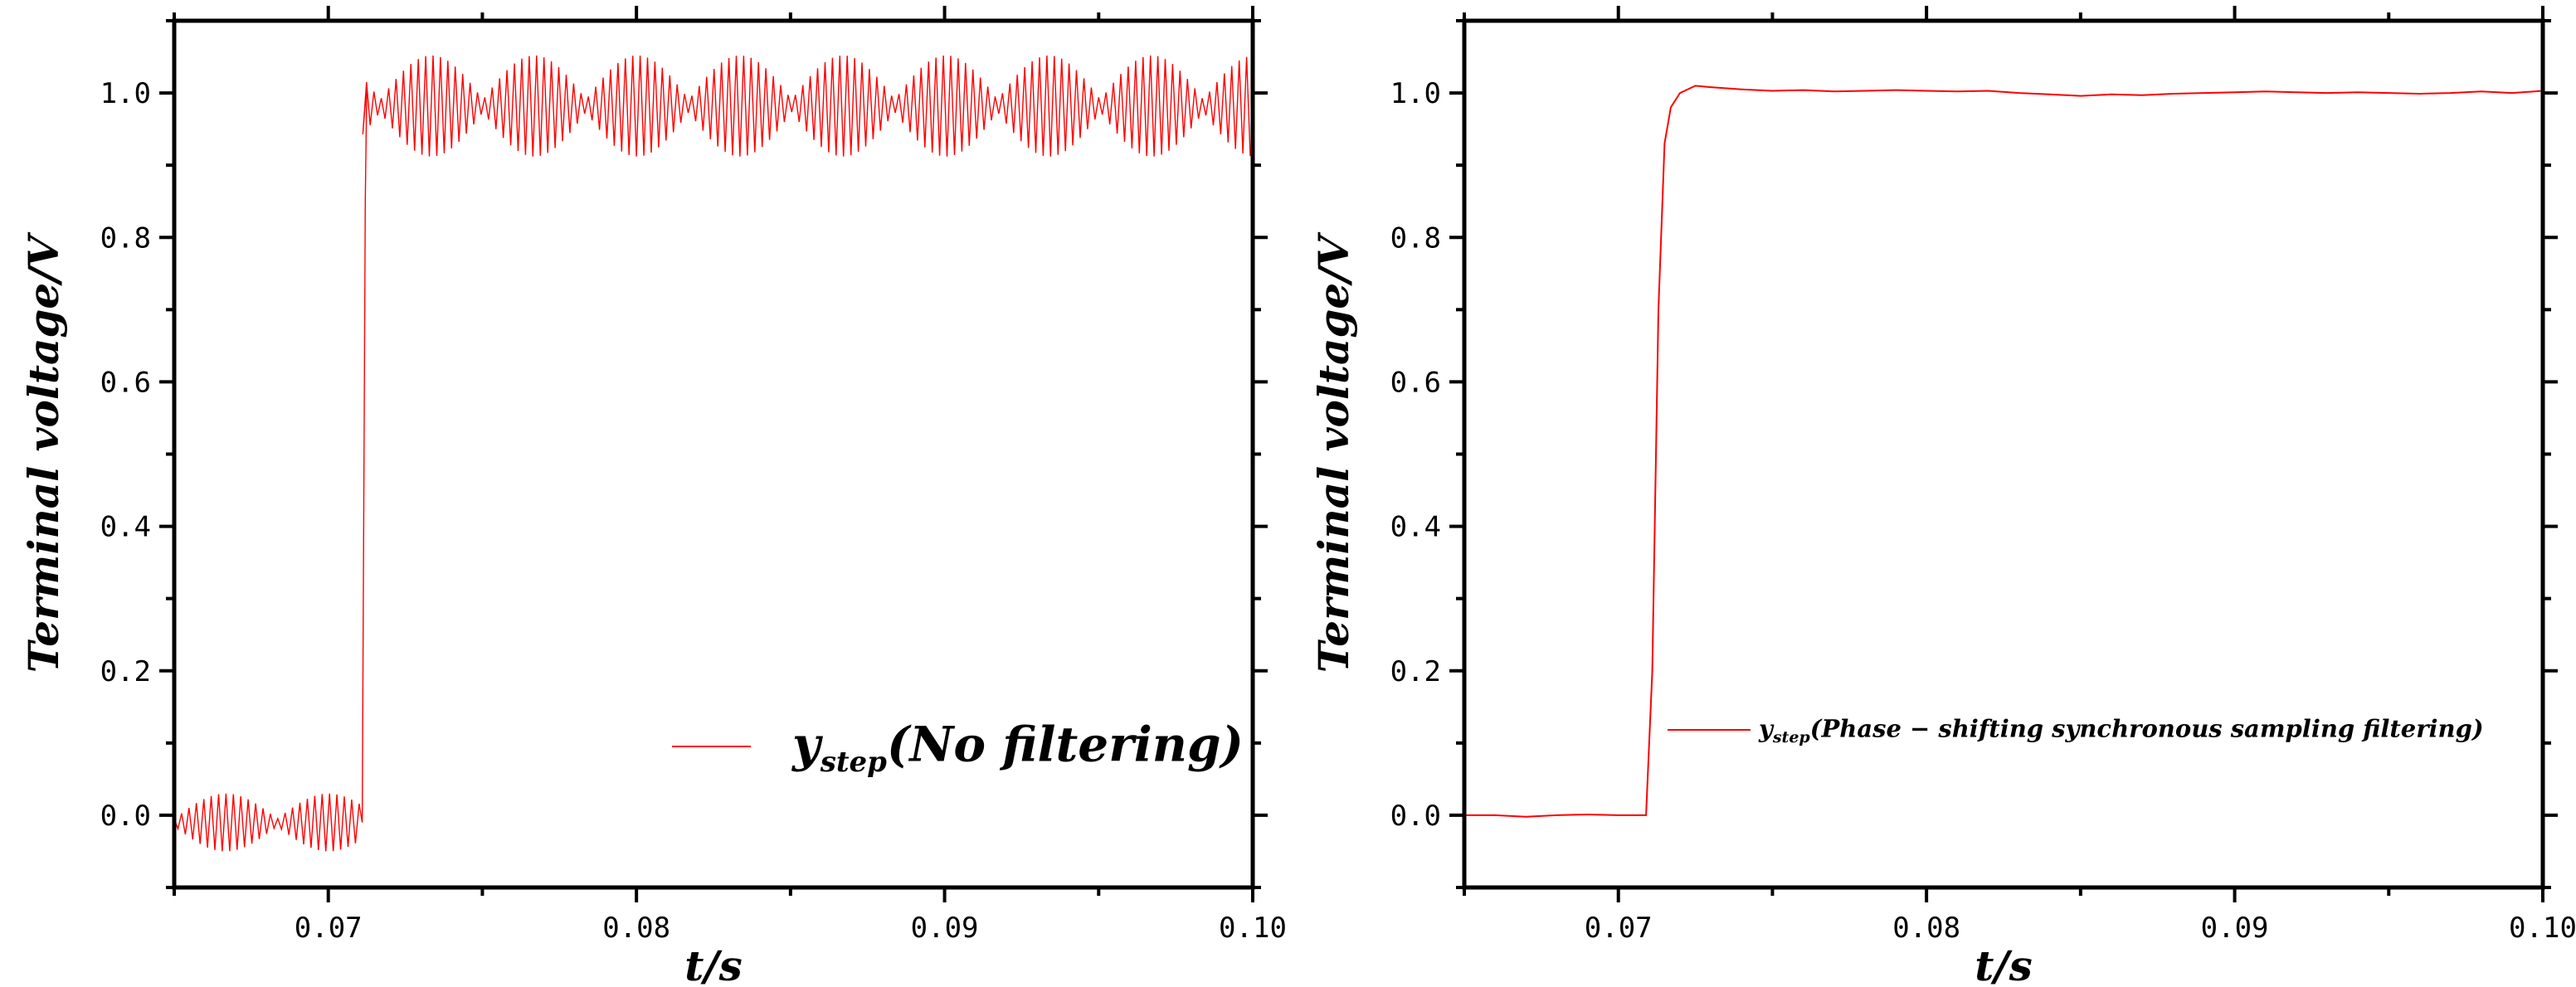 The height and width of the screenshot is (987, 2576). I want to click on legend-label-left: ystep(No filtering), so click(1017, 748).